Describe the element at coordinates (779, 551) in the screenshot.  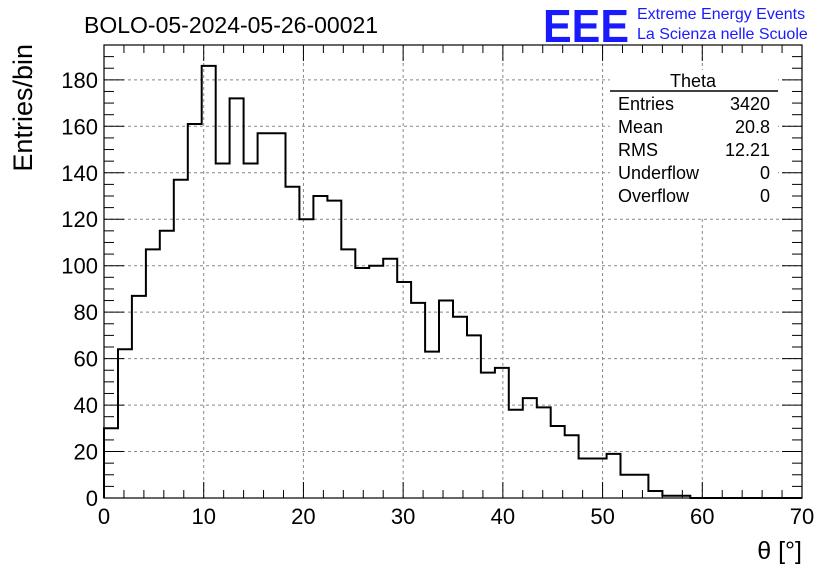
I see `x-axis-title: θ [°]` at that location.